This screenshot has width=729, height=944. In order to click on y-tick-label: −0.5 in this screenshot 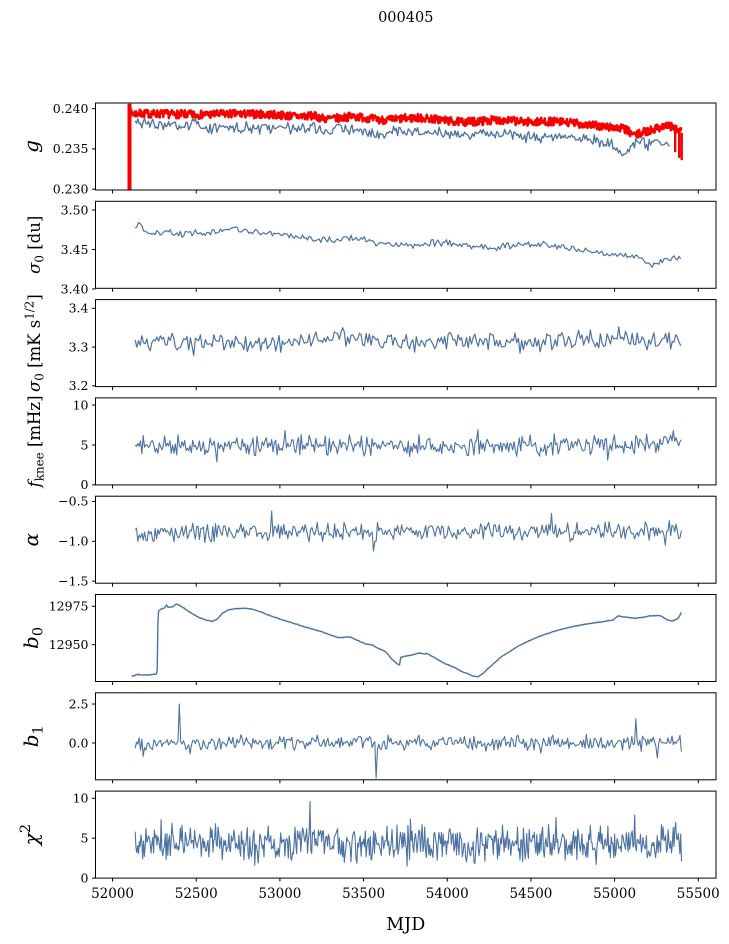, I will do `click(73, 501)`.